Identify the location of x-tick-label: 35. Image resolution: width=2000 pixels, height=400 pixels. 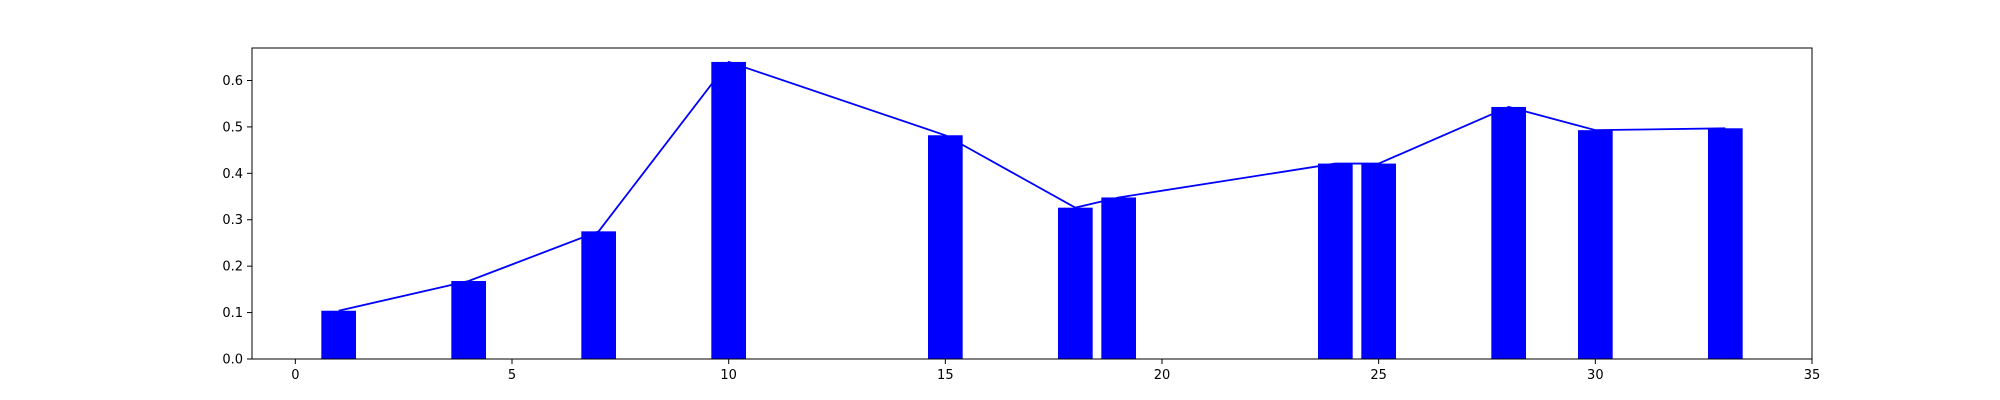
(1812, 375).